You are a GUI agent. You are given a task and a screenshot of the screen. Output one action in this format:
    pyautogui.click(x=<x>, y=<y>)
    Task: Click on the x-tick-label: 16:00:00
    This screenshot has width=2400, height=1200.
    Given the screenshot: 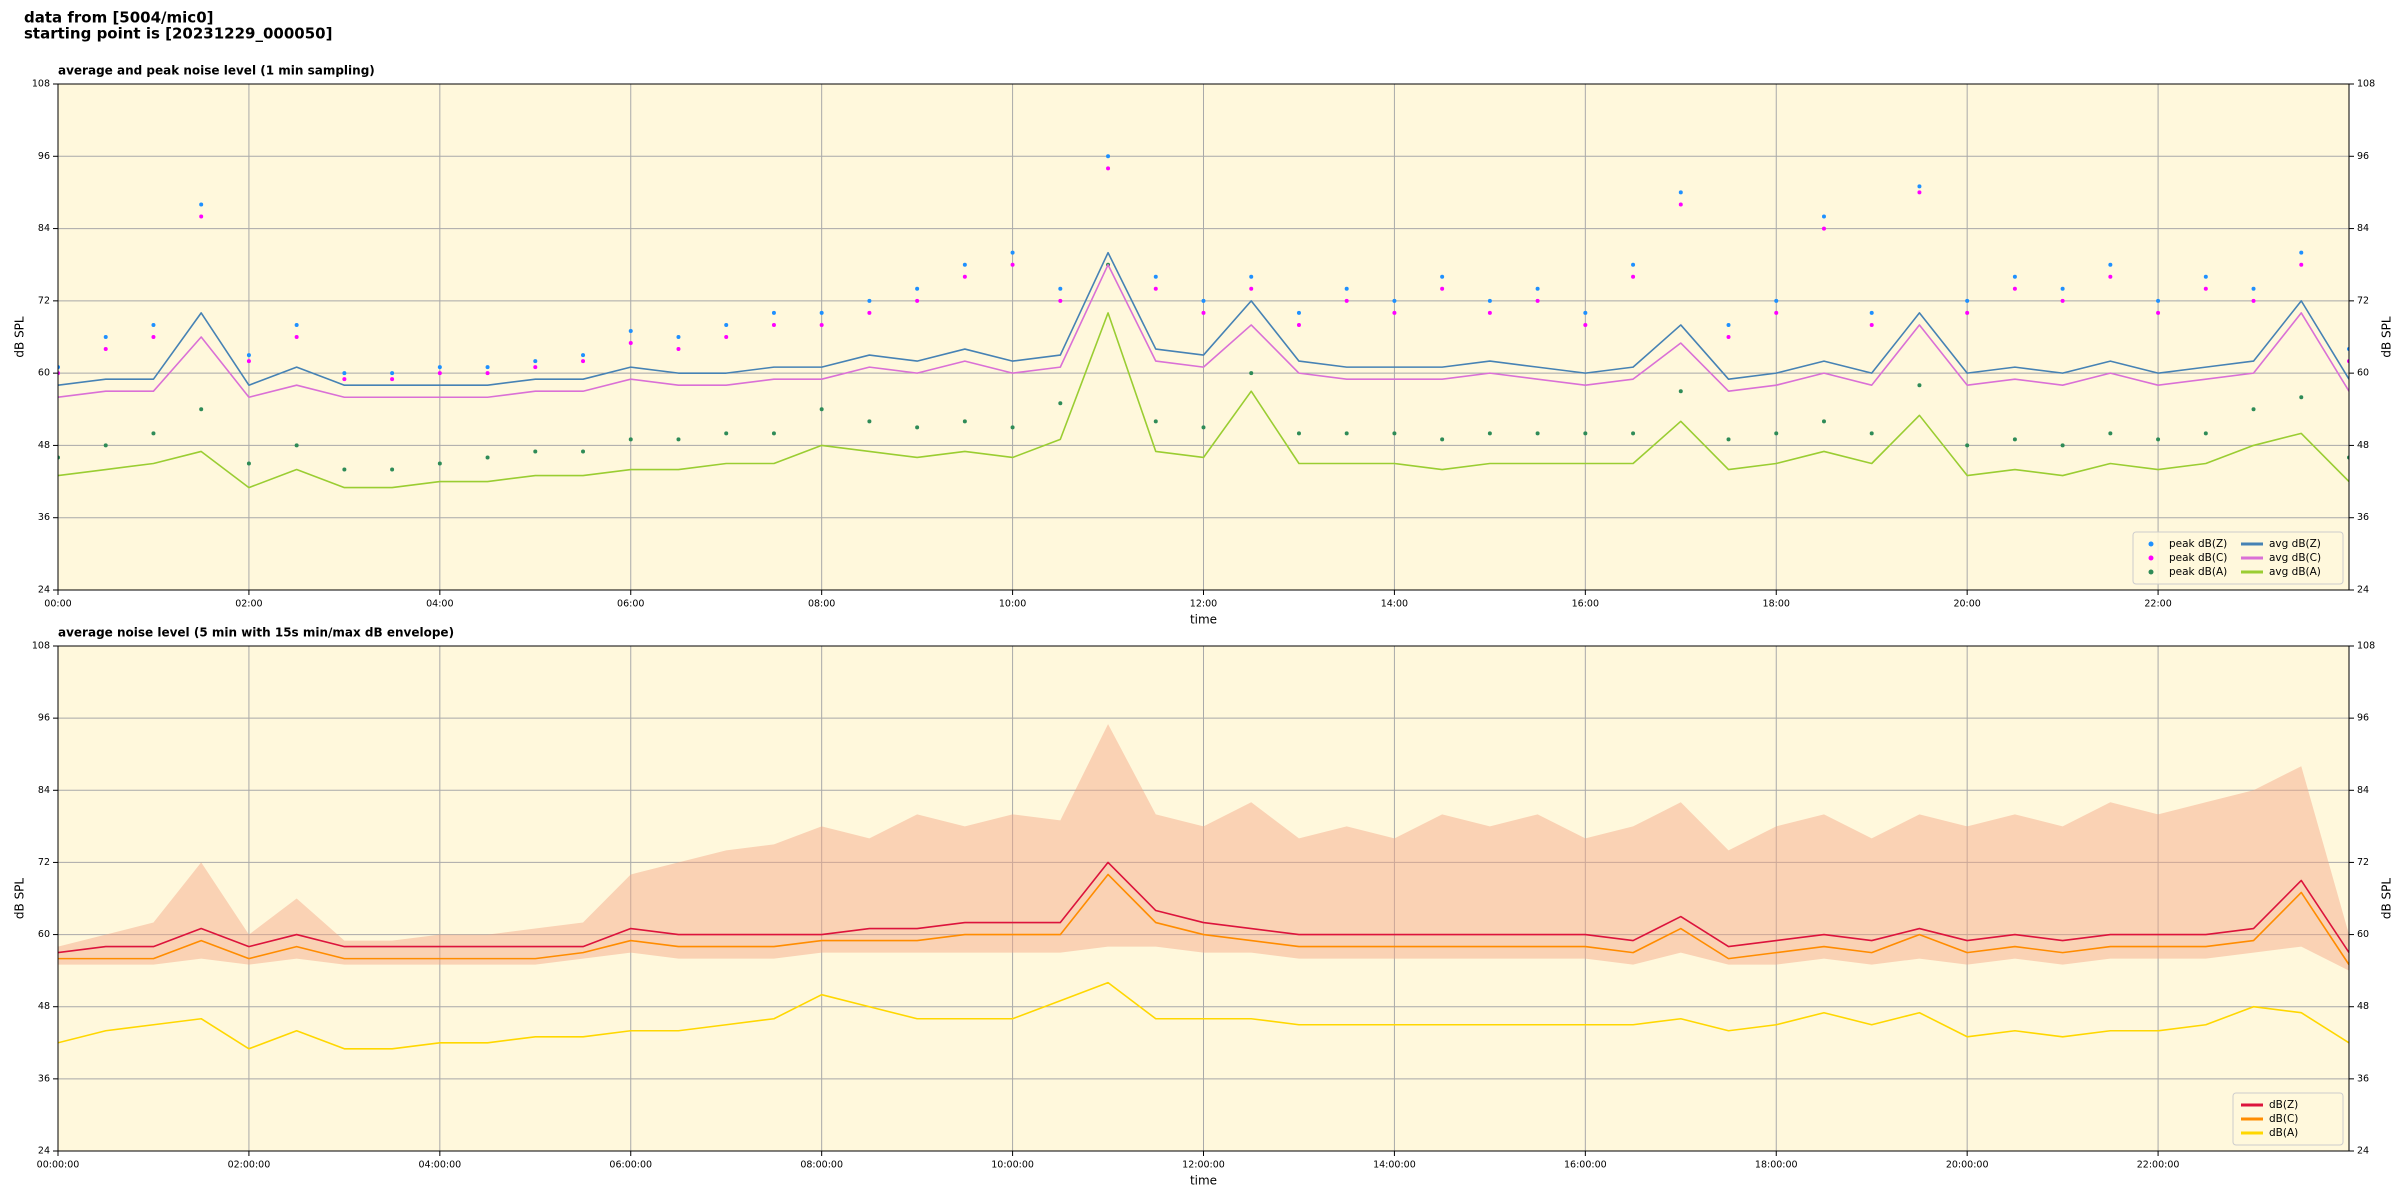 What is the action you would take?
    pyautogui.click(x=1585, y=1165)
    